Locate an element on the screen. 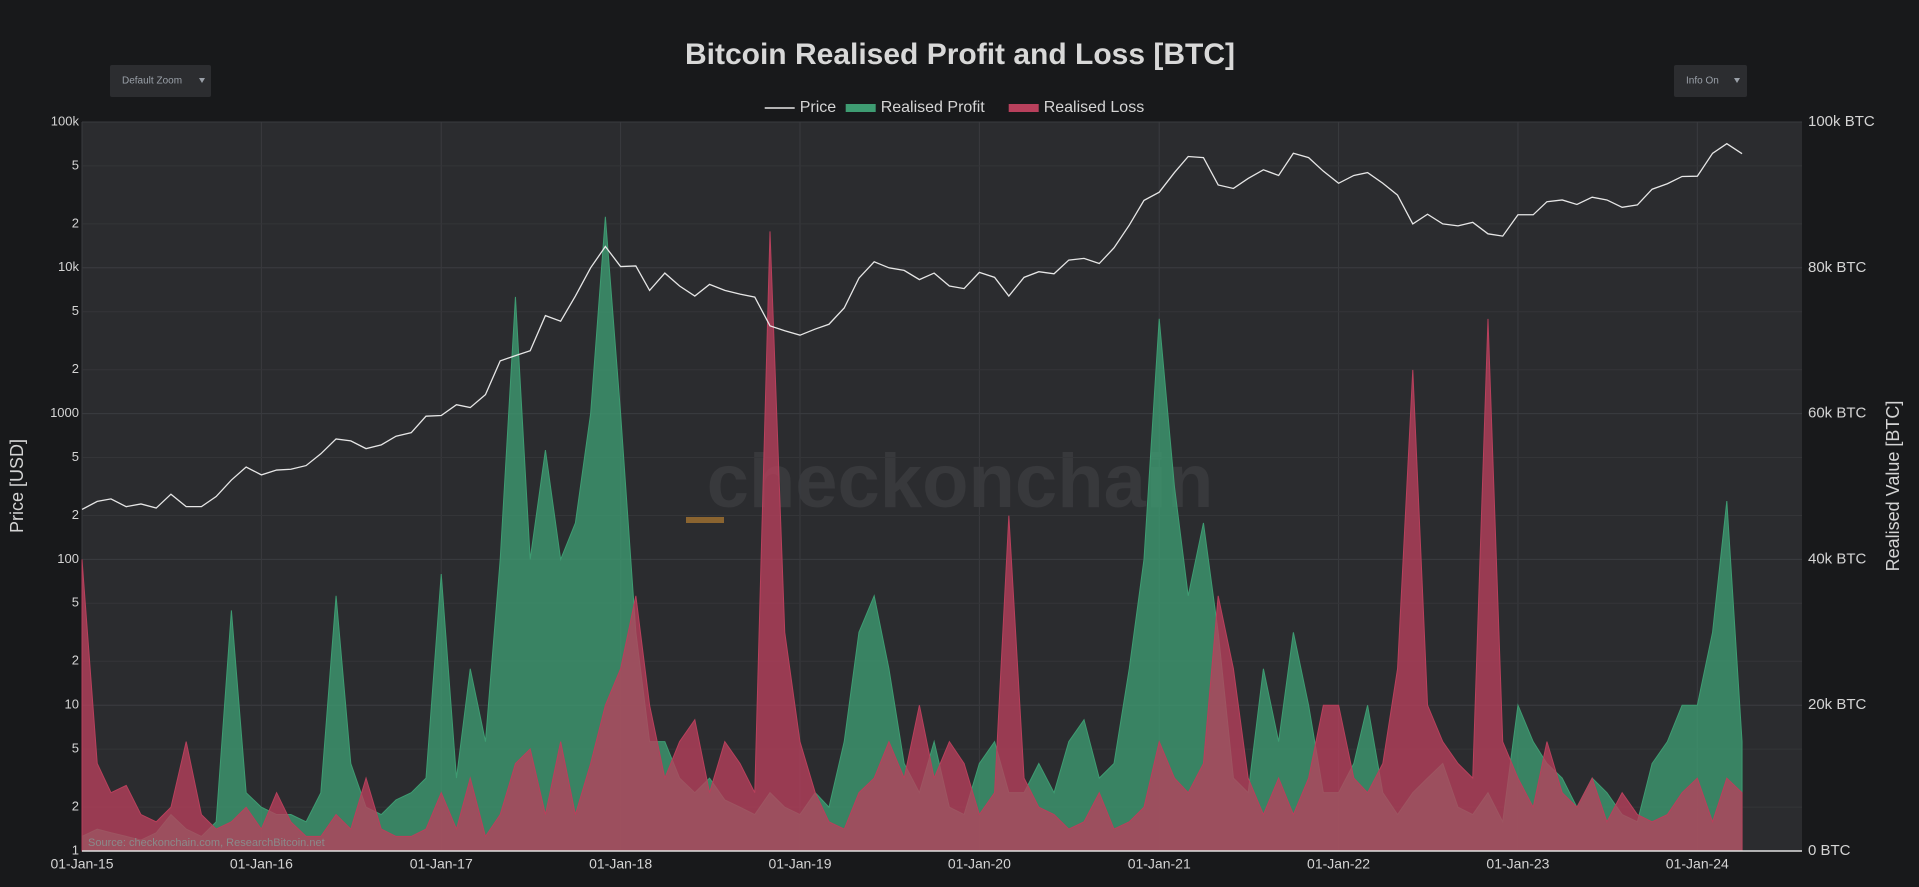 The image size is (1919, 887). x-tick-label: 01-Jan-16 is located at coordinates (261, 864).